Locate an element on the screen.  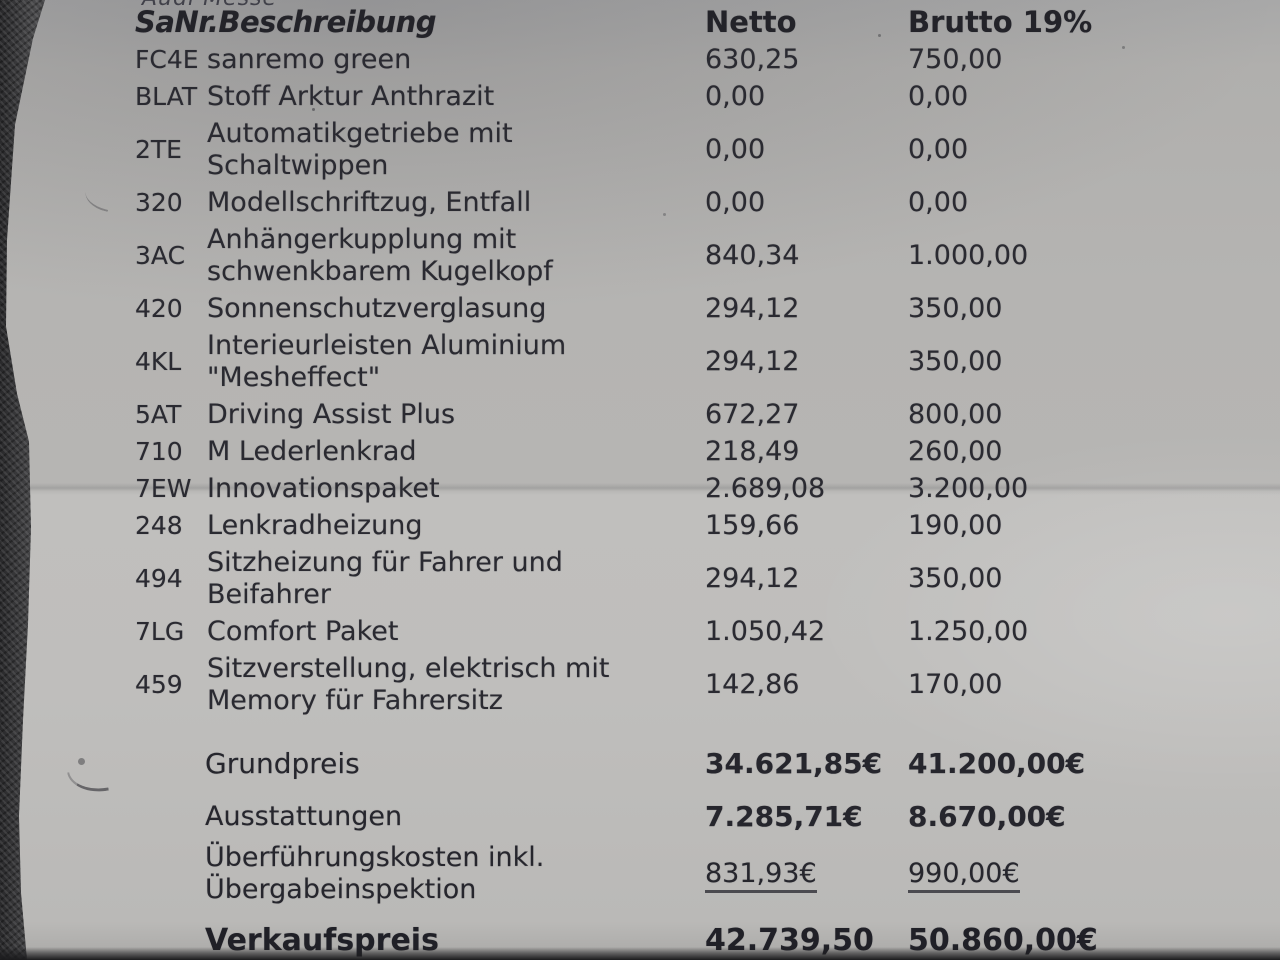
brutto-value: 750,00 is located at coordinates (955, 59).